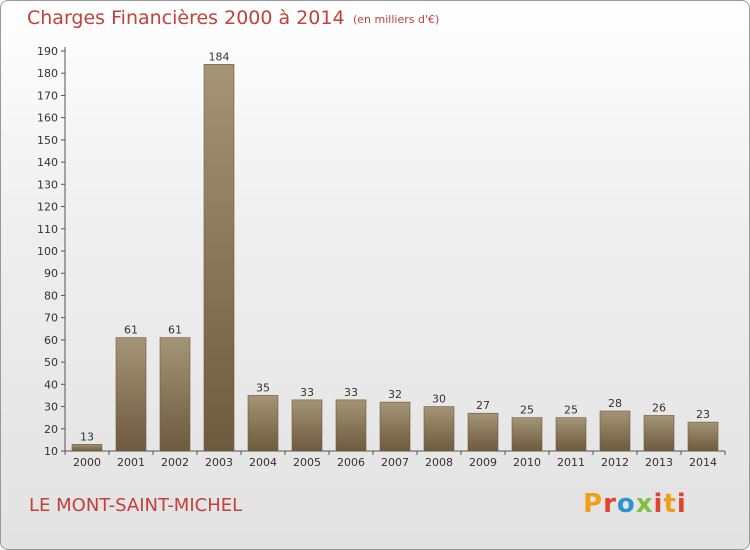  Describe the element at coordinates (51, 318) in the screenshot. I see `y-tick-label: 70` at that location.